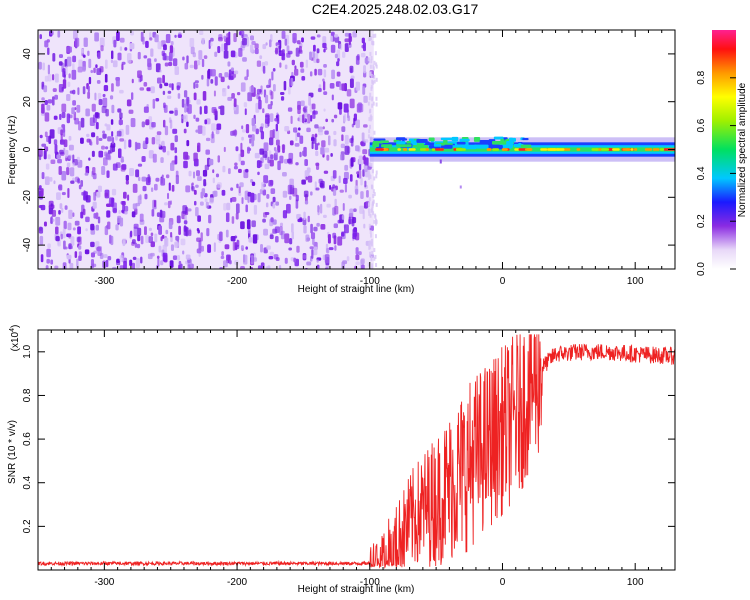 The width and height of the screenshot is (750, 600). What do you see at coordinates (701, 125) in the screenshot?
I see `colorbar-tick-label: 0.6` at bounding box center [701, 125].